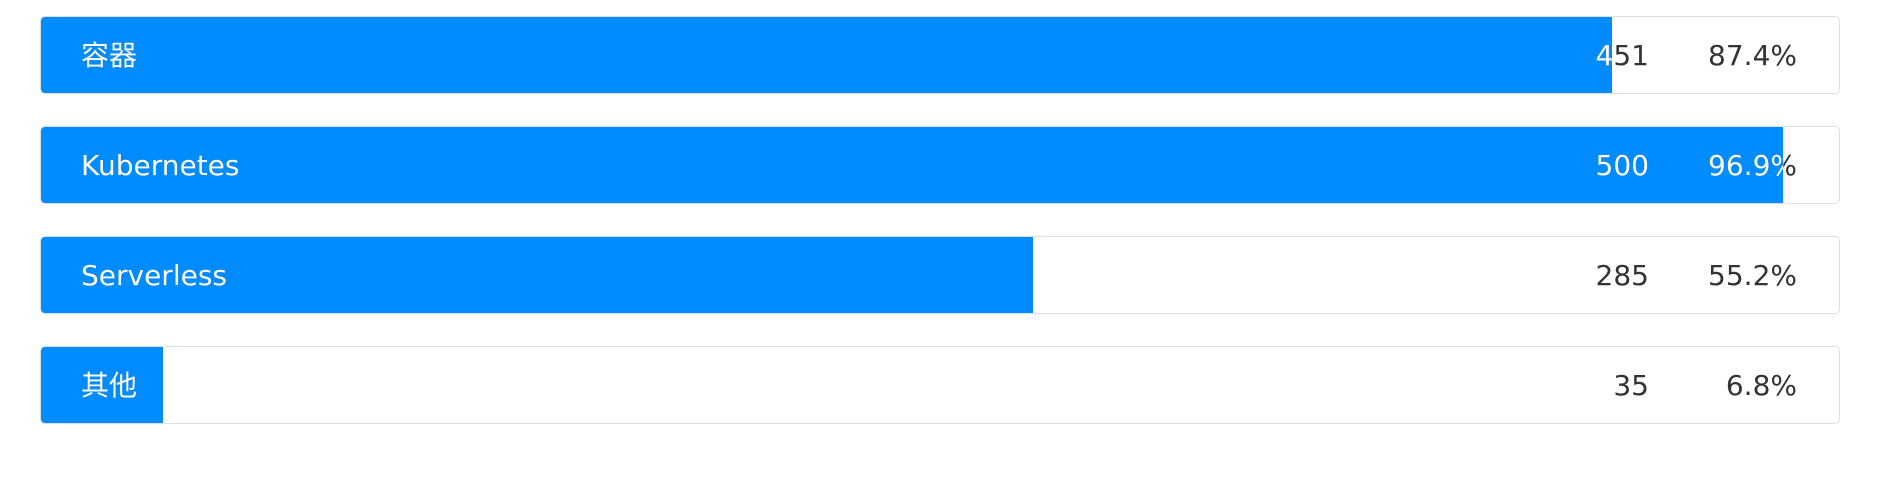 The width and height of the screenshot is (1880, 490). Describe the element at coordinates (160, 165) in the screenshot. I see `bar-label: Kubernetes` at that location.